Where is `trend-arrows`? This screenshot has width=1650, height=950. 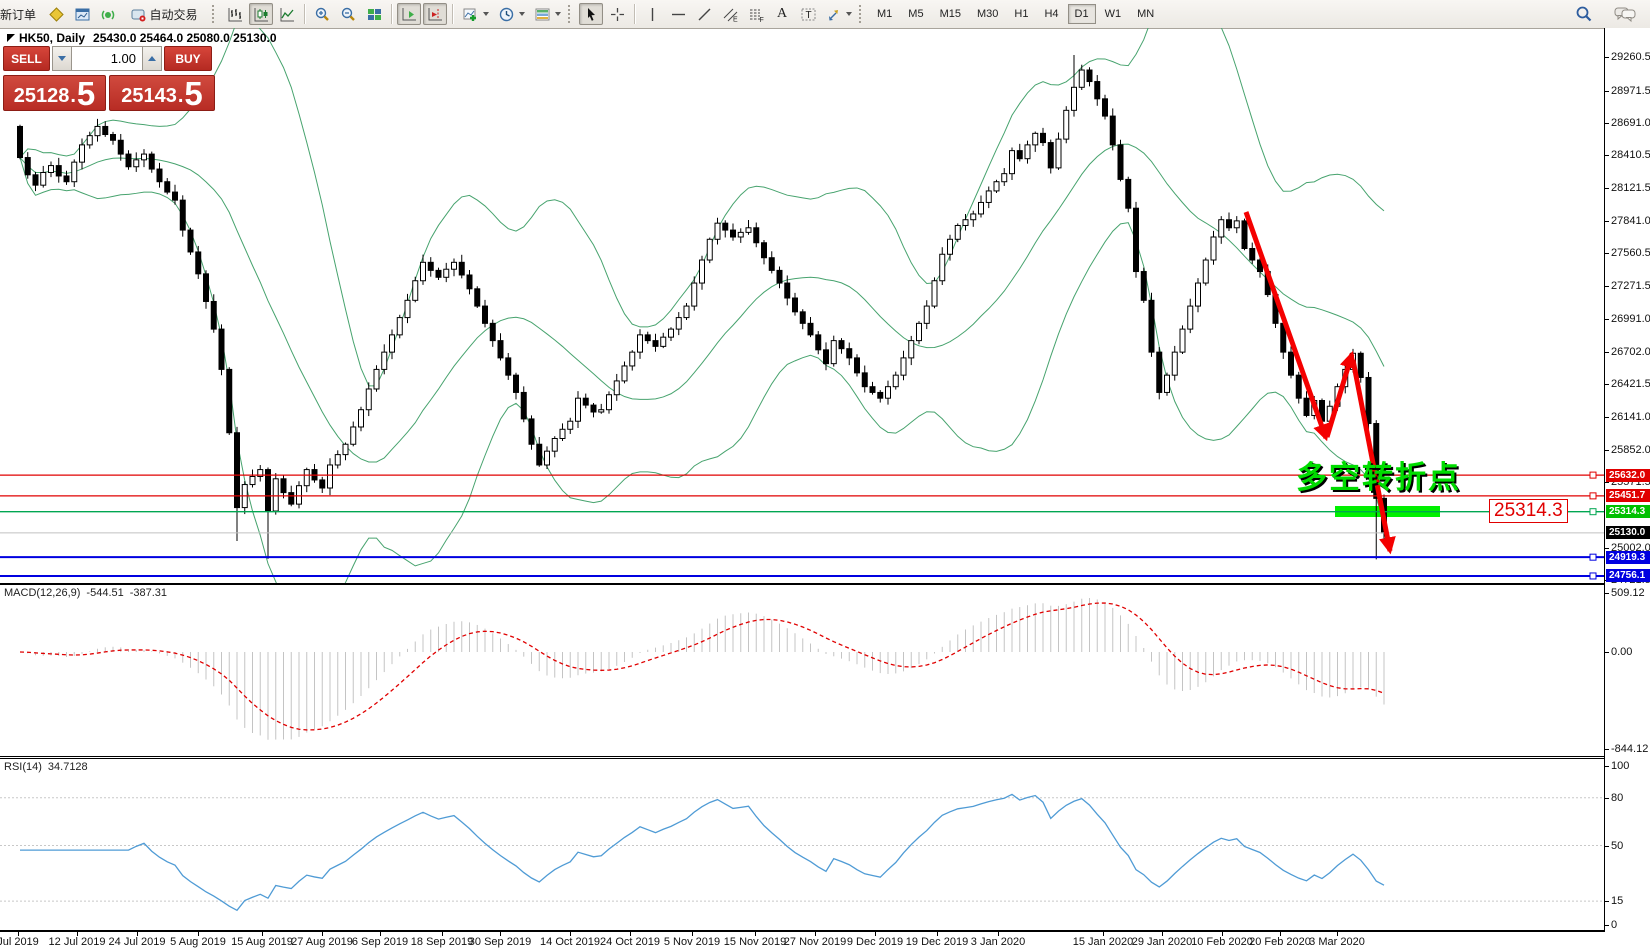 trend-arrows is located at coordinates (1319, 383).